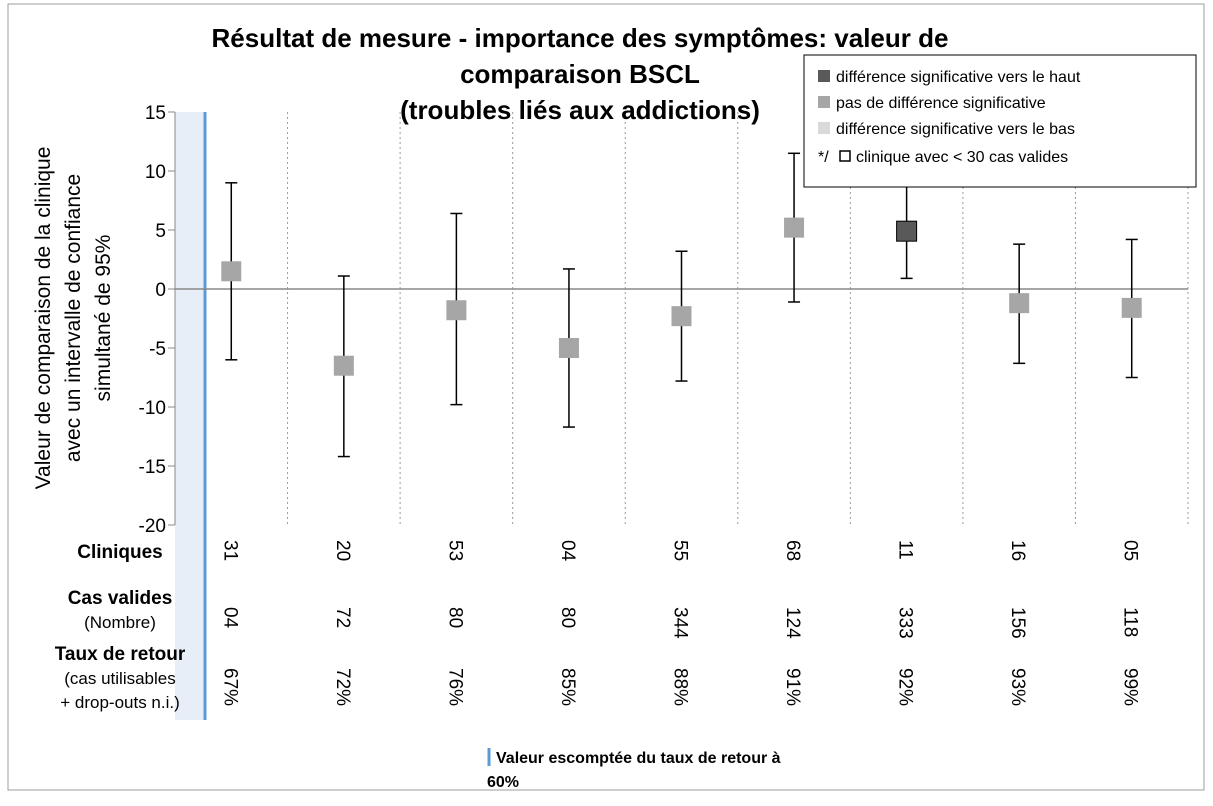  What do you see at coordinates (454, 550) in the screenshot?
I see `category-label: 53` at bounding box center [454, 550].